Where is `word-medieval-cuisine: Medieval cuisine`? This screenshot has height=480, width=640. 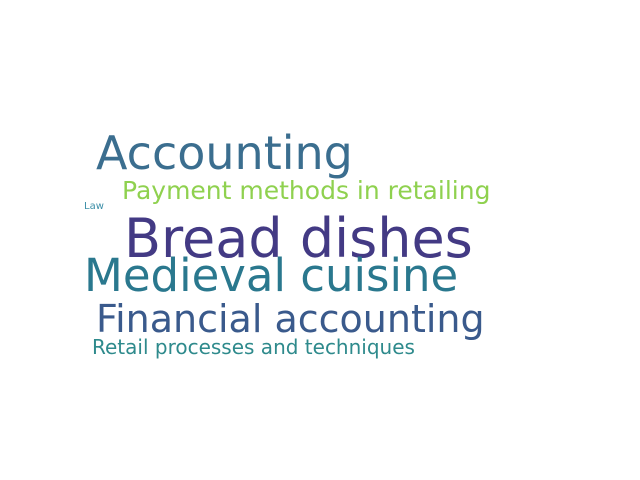
word-medieval-cuisine: Medieval cuisine is located at coordinates (271, 275).